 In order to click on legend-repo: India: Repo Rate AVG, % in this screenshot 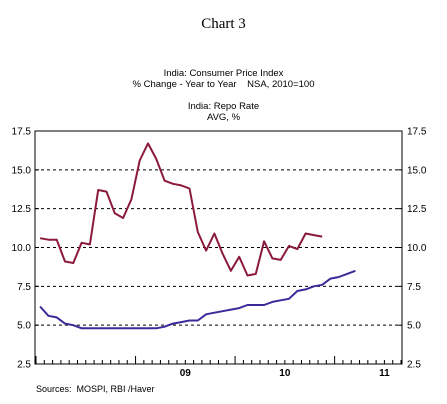, I will do `click(223, 112)`.